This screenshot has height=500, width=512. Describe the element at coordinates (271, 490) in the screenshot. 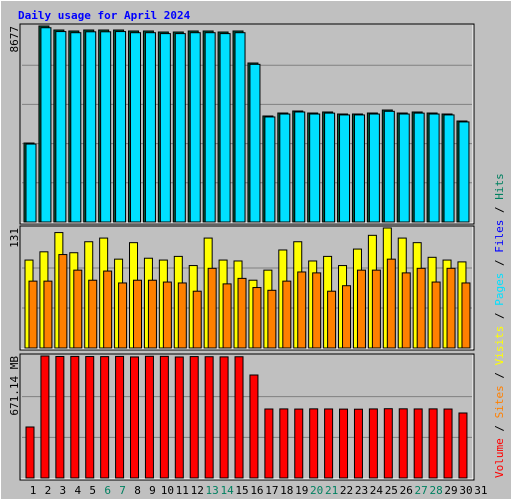

I see `x-tick-label: 17` at that location.